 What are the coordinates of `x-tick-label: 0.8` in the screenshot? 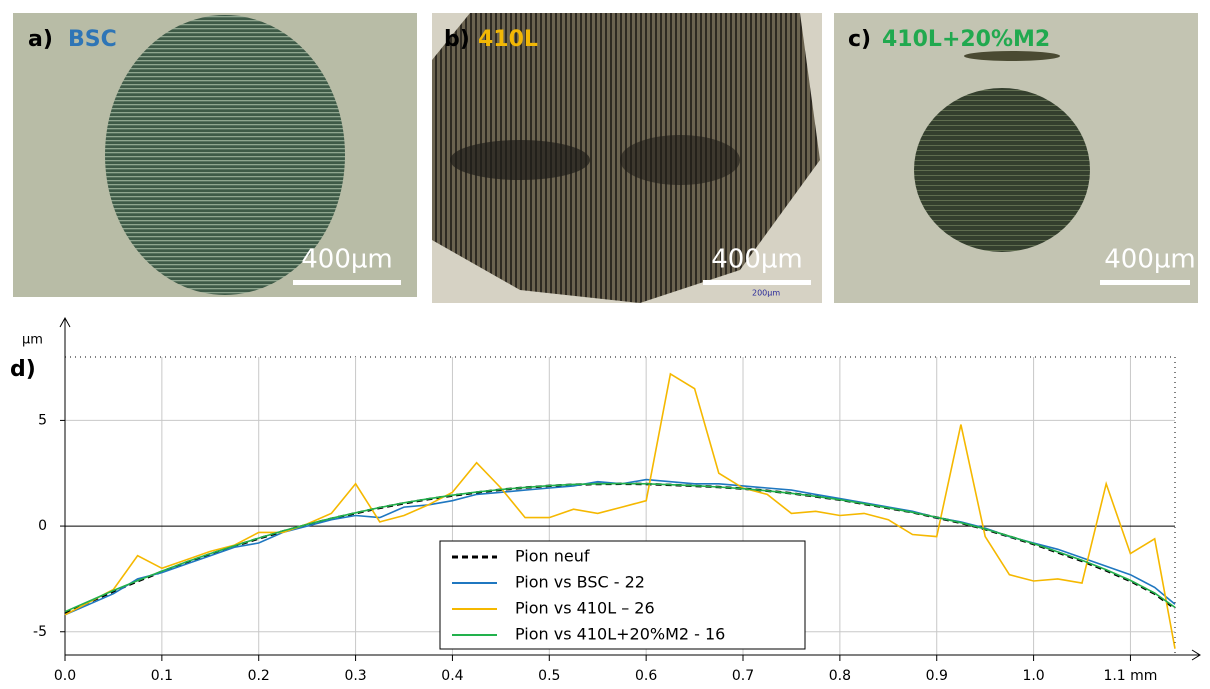 It's located at (840, 676).